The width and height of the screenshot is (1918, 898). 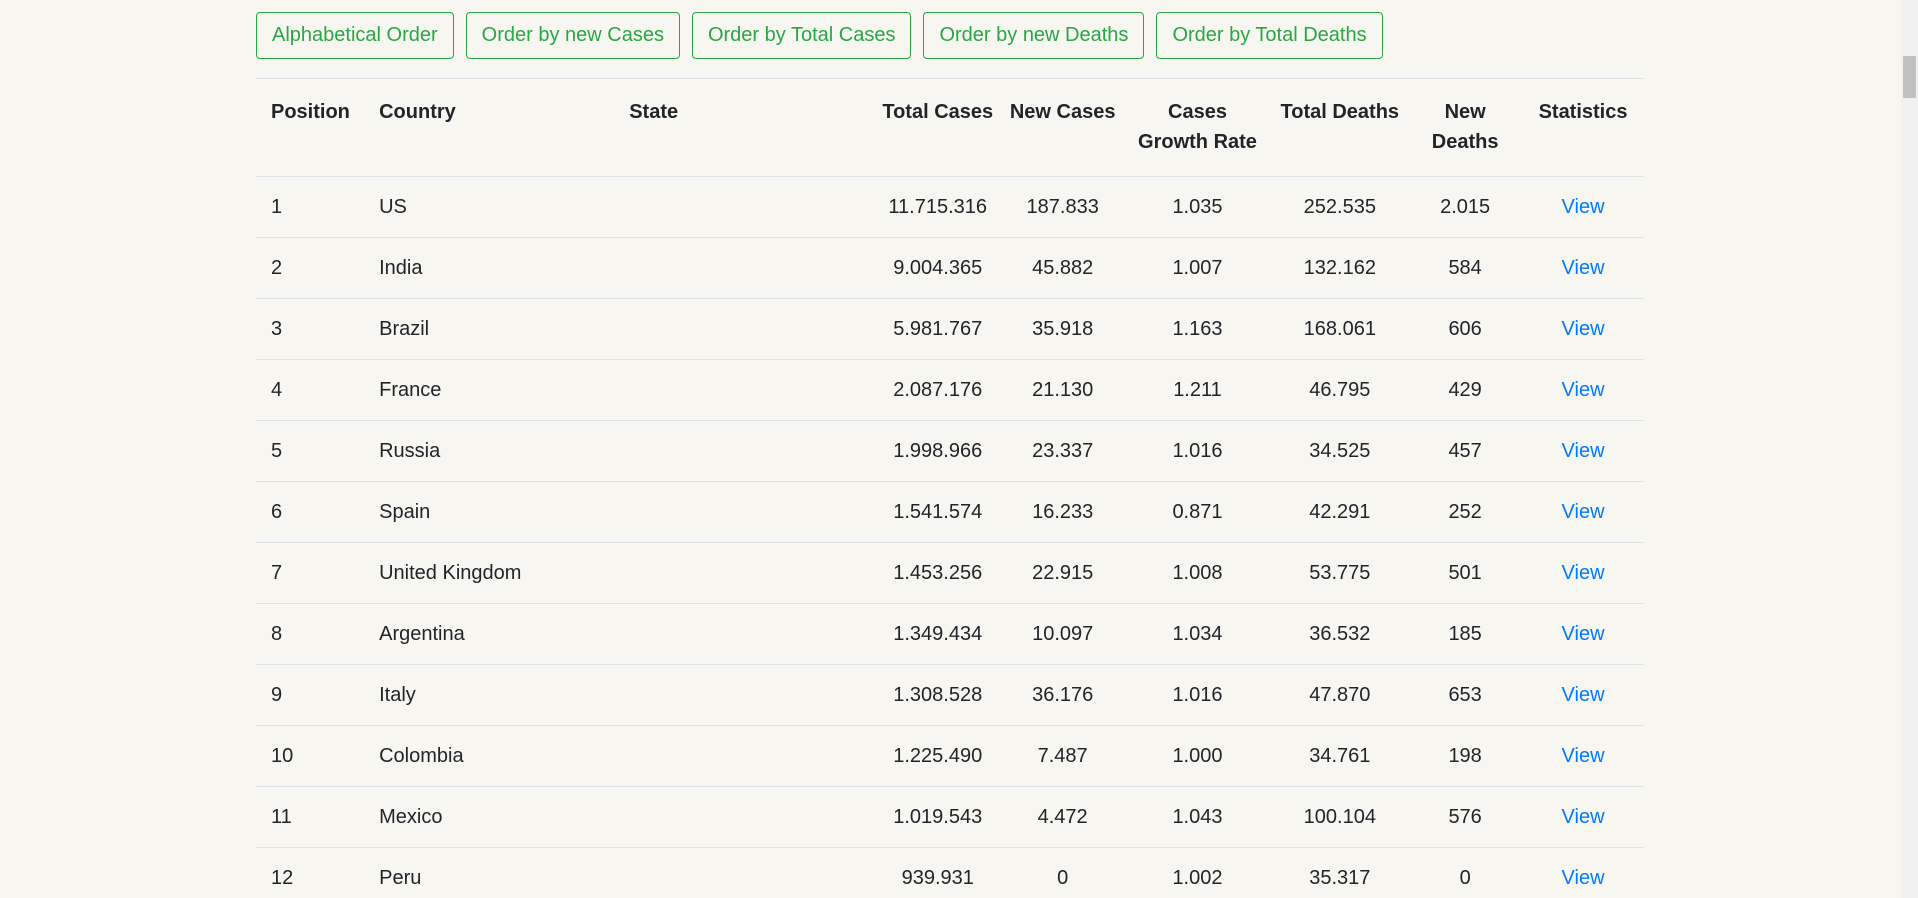 I want to click on cell-position: 10, so click(x=314, y=756).